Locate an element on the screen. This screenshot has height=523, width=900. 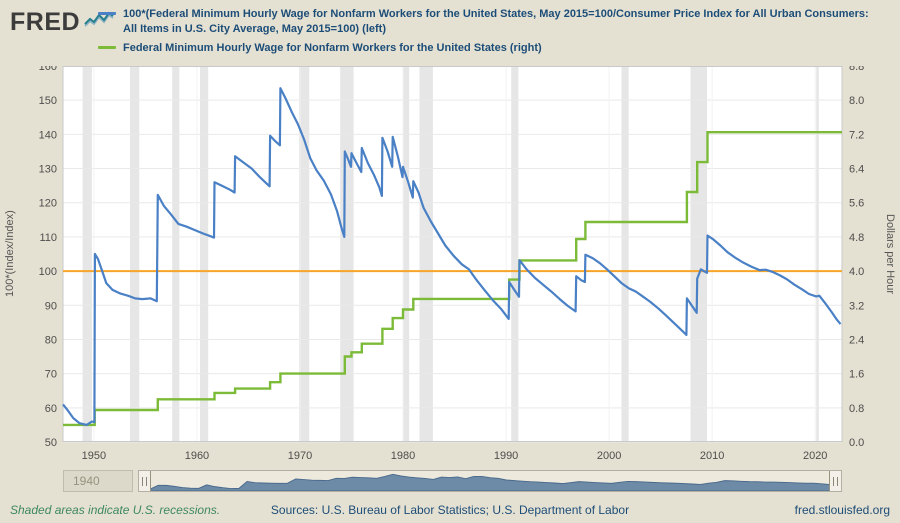
svg-text: 6.4 is located at coordinates (856, 170).